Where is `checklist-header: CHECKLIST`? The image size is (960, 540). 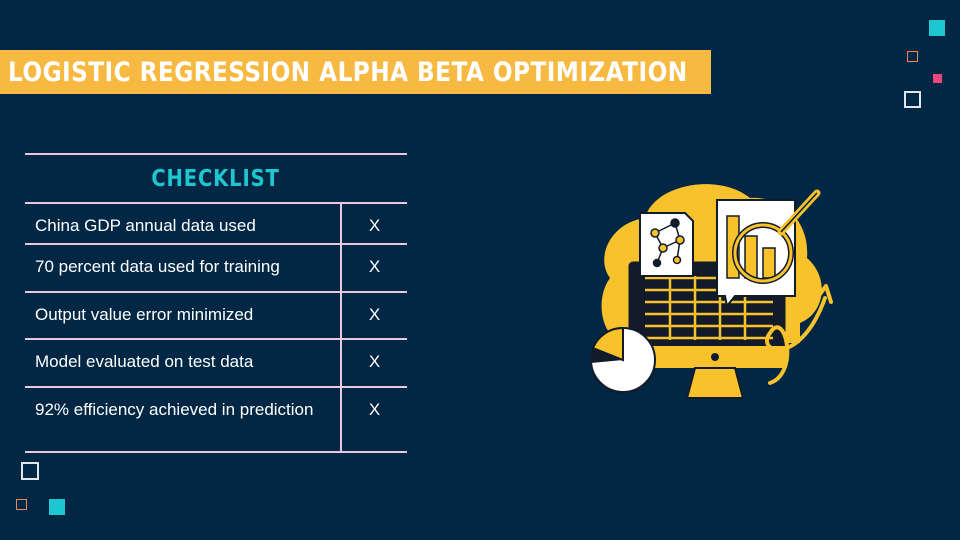
checklist-header: CHECKLIST is located at coordinates (216, 178).